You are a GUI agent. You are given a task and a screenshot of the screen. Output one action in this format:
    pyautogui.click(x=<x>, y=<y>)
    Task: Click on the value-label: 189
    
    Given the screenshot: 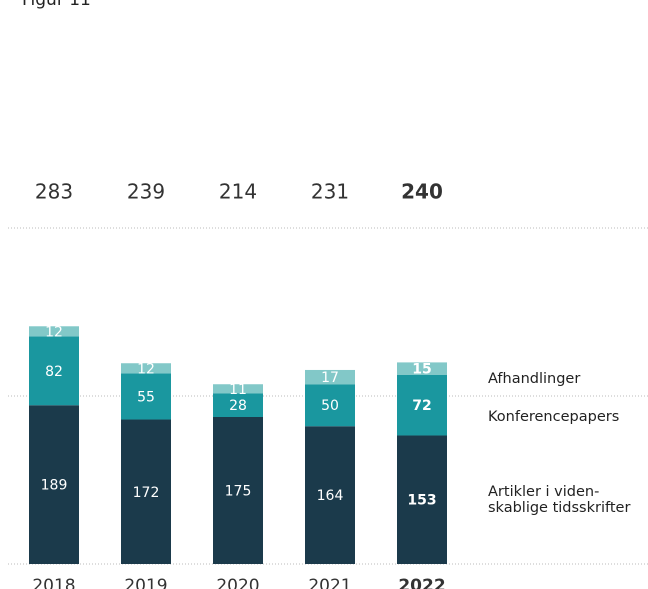 What is the action you would take?
    pyautogui.click(x=54, y=486)
    